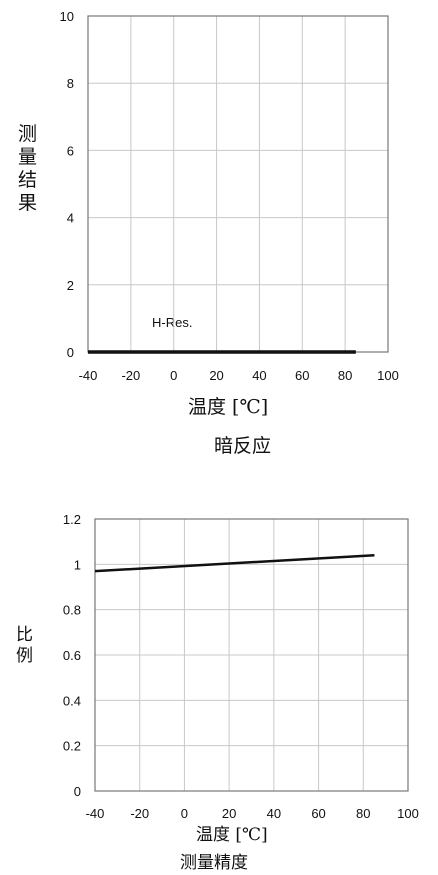 This screenshot has width=438, height=875. What do you see at coordinates (184, 813) in the screenshot?
I see `chart2-x-tick-label: 0` at bounding box center [184, 813].